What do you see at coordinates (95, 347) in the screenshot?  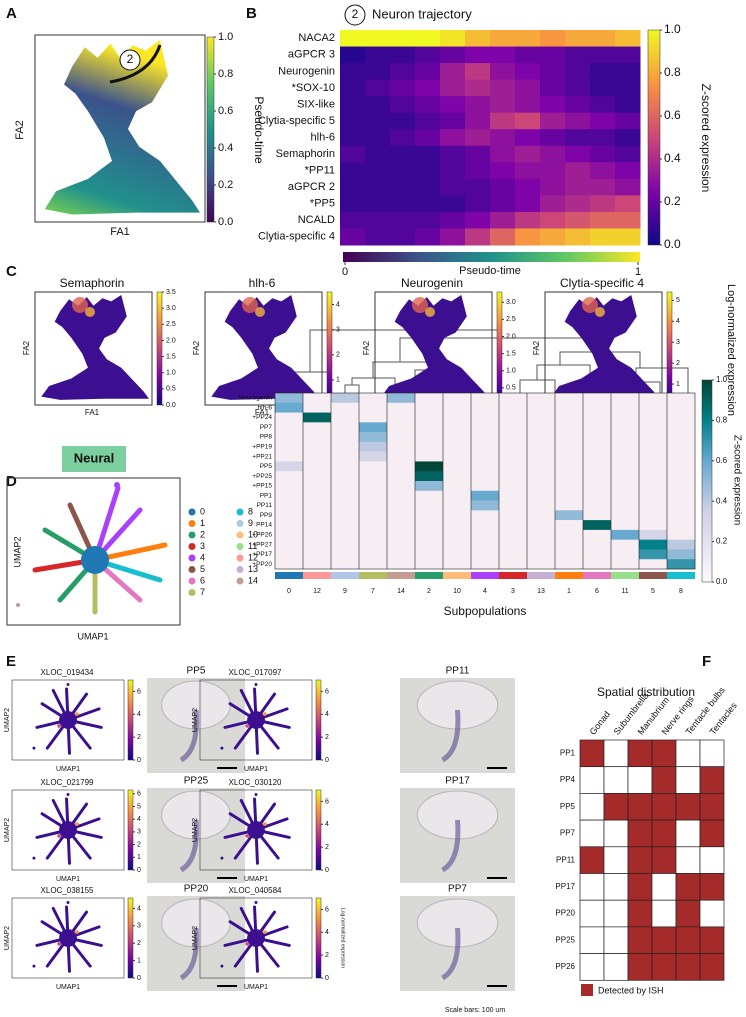 I see `embedding` at bounding box center [95, 347].